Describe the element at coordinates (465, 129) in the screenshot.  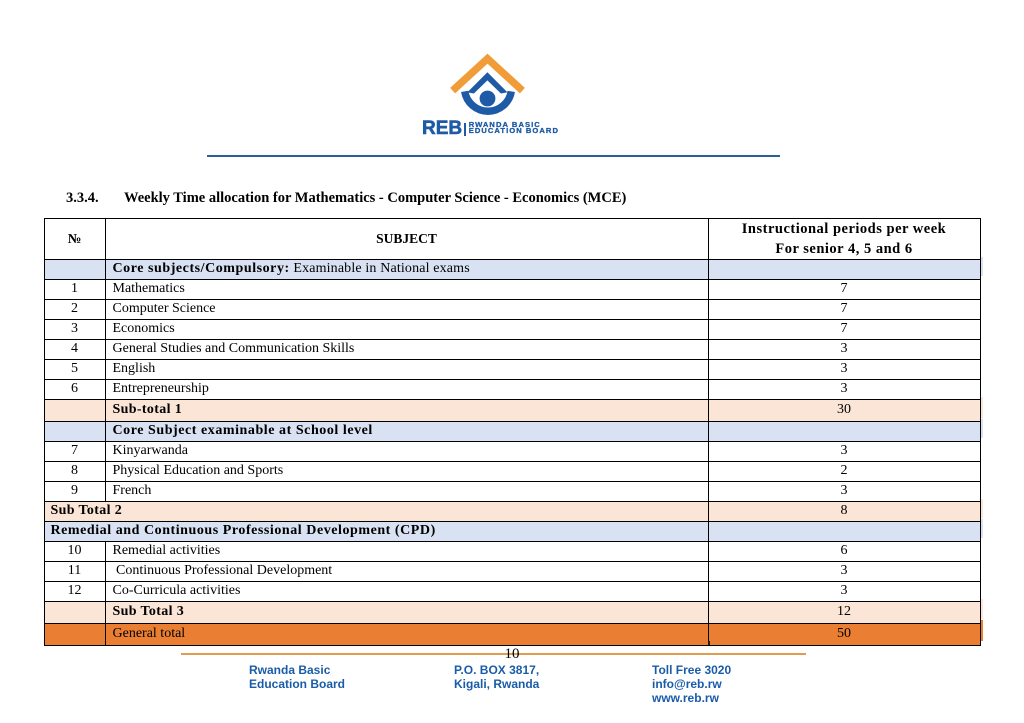
I see `logo-divider` at that location.